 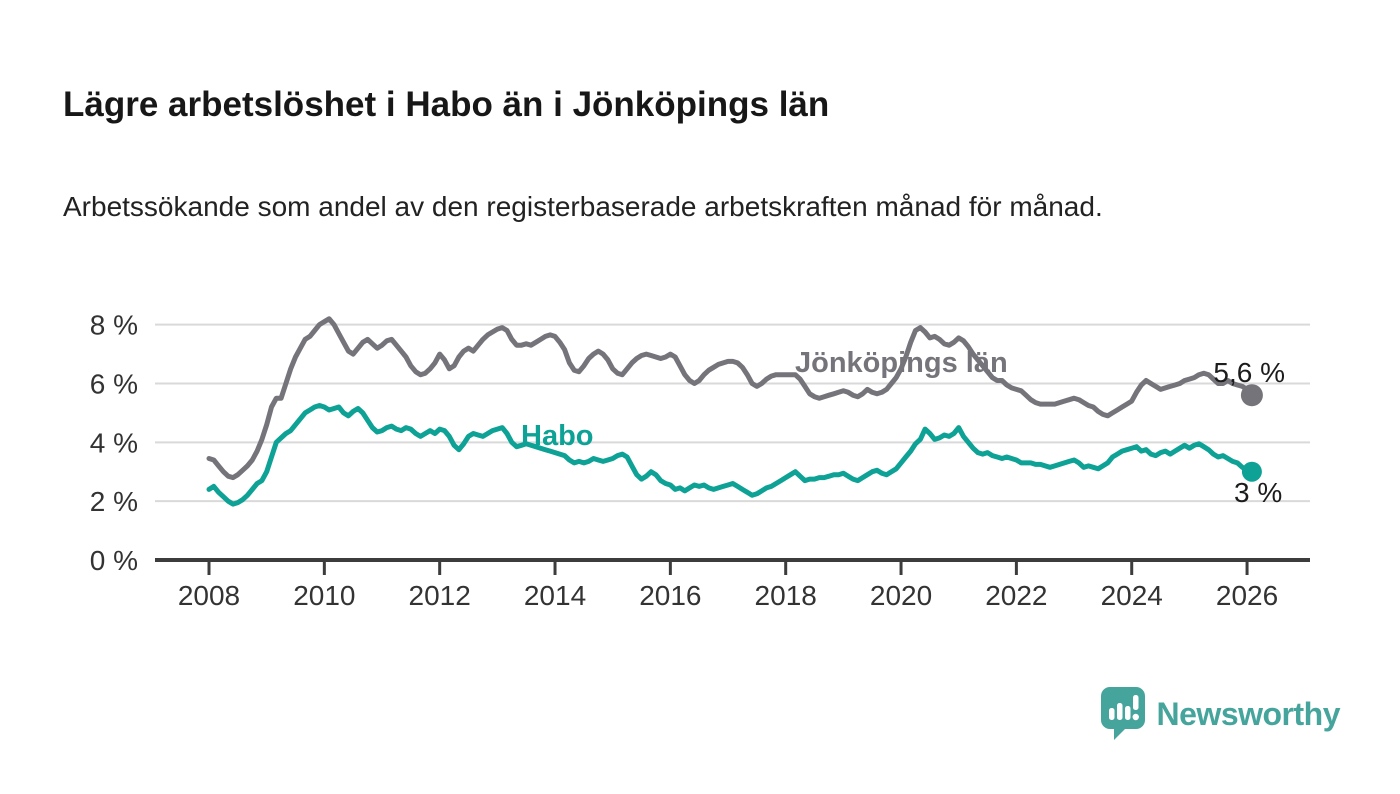 What do you see at coordinates (1251, 395) in the screenshot?
I see `series-end-dot-jonkopings-lan` at bounding box center [1251, 395].